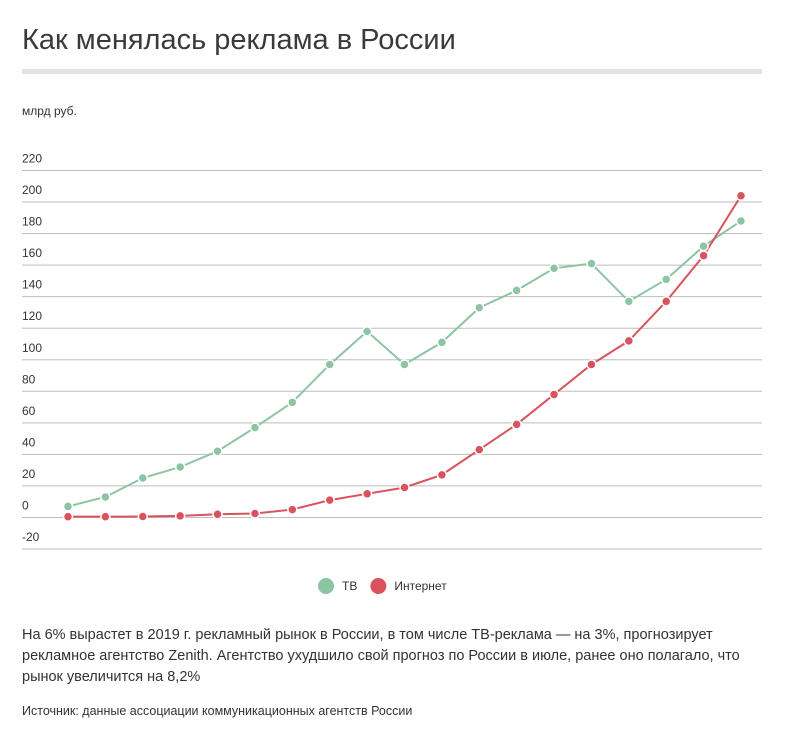 The width and height of the screenshot is (786, 735). Describe the element at coordinates (32, 222) in the screenshot. I see `y-tick-label: 180` at that location.